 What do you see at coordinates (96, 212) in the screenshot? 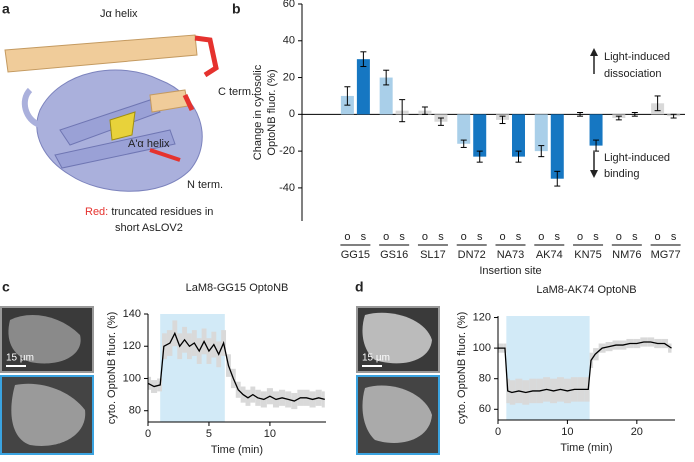
I see `caption-red: Red:` at bounding box center [96, 212].